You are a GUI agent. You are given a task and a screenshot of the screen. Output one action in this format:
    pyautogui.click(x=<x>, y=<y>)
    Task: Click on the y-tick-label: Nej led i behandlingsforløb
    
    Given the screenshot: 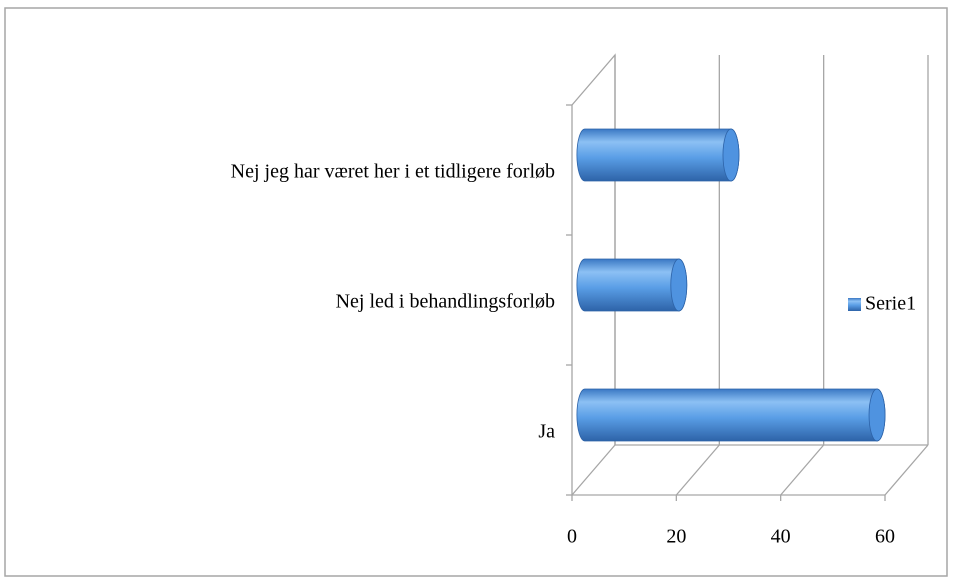 What is the action you would take?
    pyautogui.click(x=445, y=302)
    